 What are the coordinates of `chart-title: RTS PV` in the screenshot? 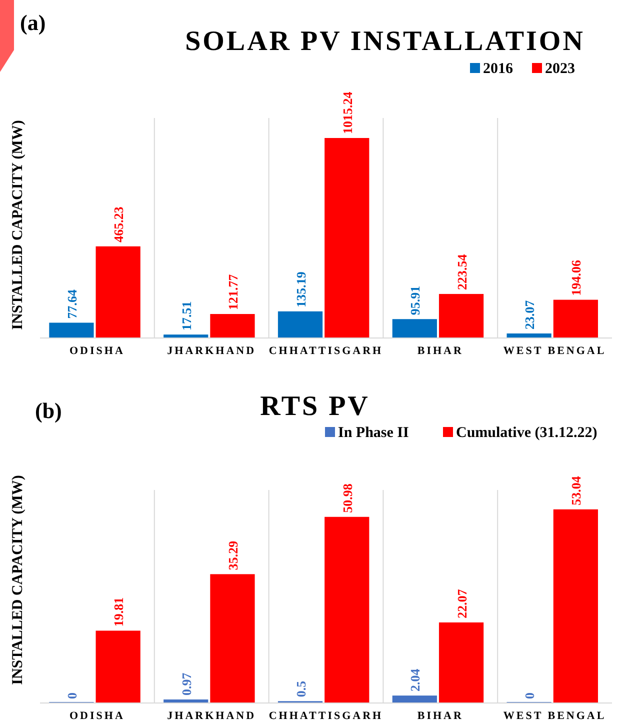 It's located at (315, 406).